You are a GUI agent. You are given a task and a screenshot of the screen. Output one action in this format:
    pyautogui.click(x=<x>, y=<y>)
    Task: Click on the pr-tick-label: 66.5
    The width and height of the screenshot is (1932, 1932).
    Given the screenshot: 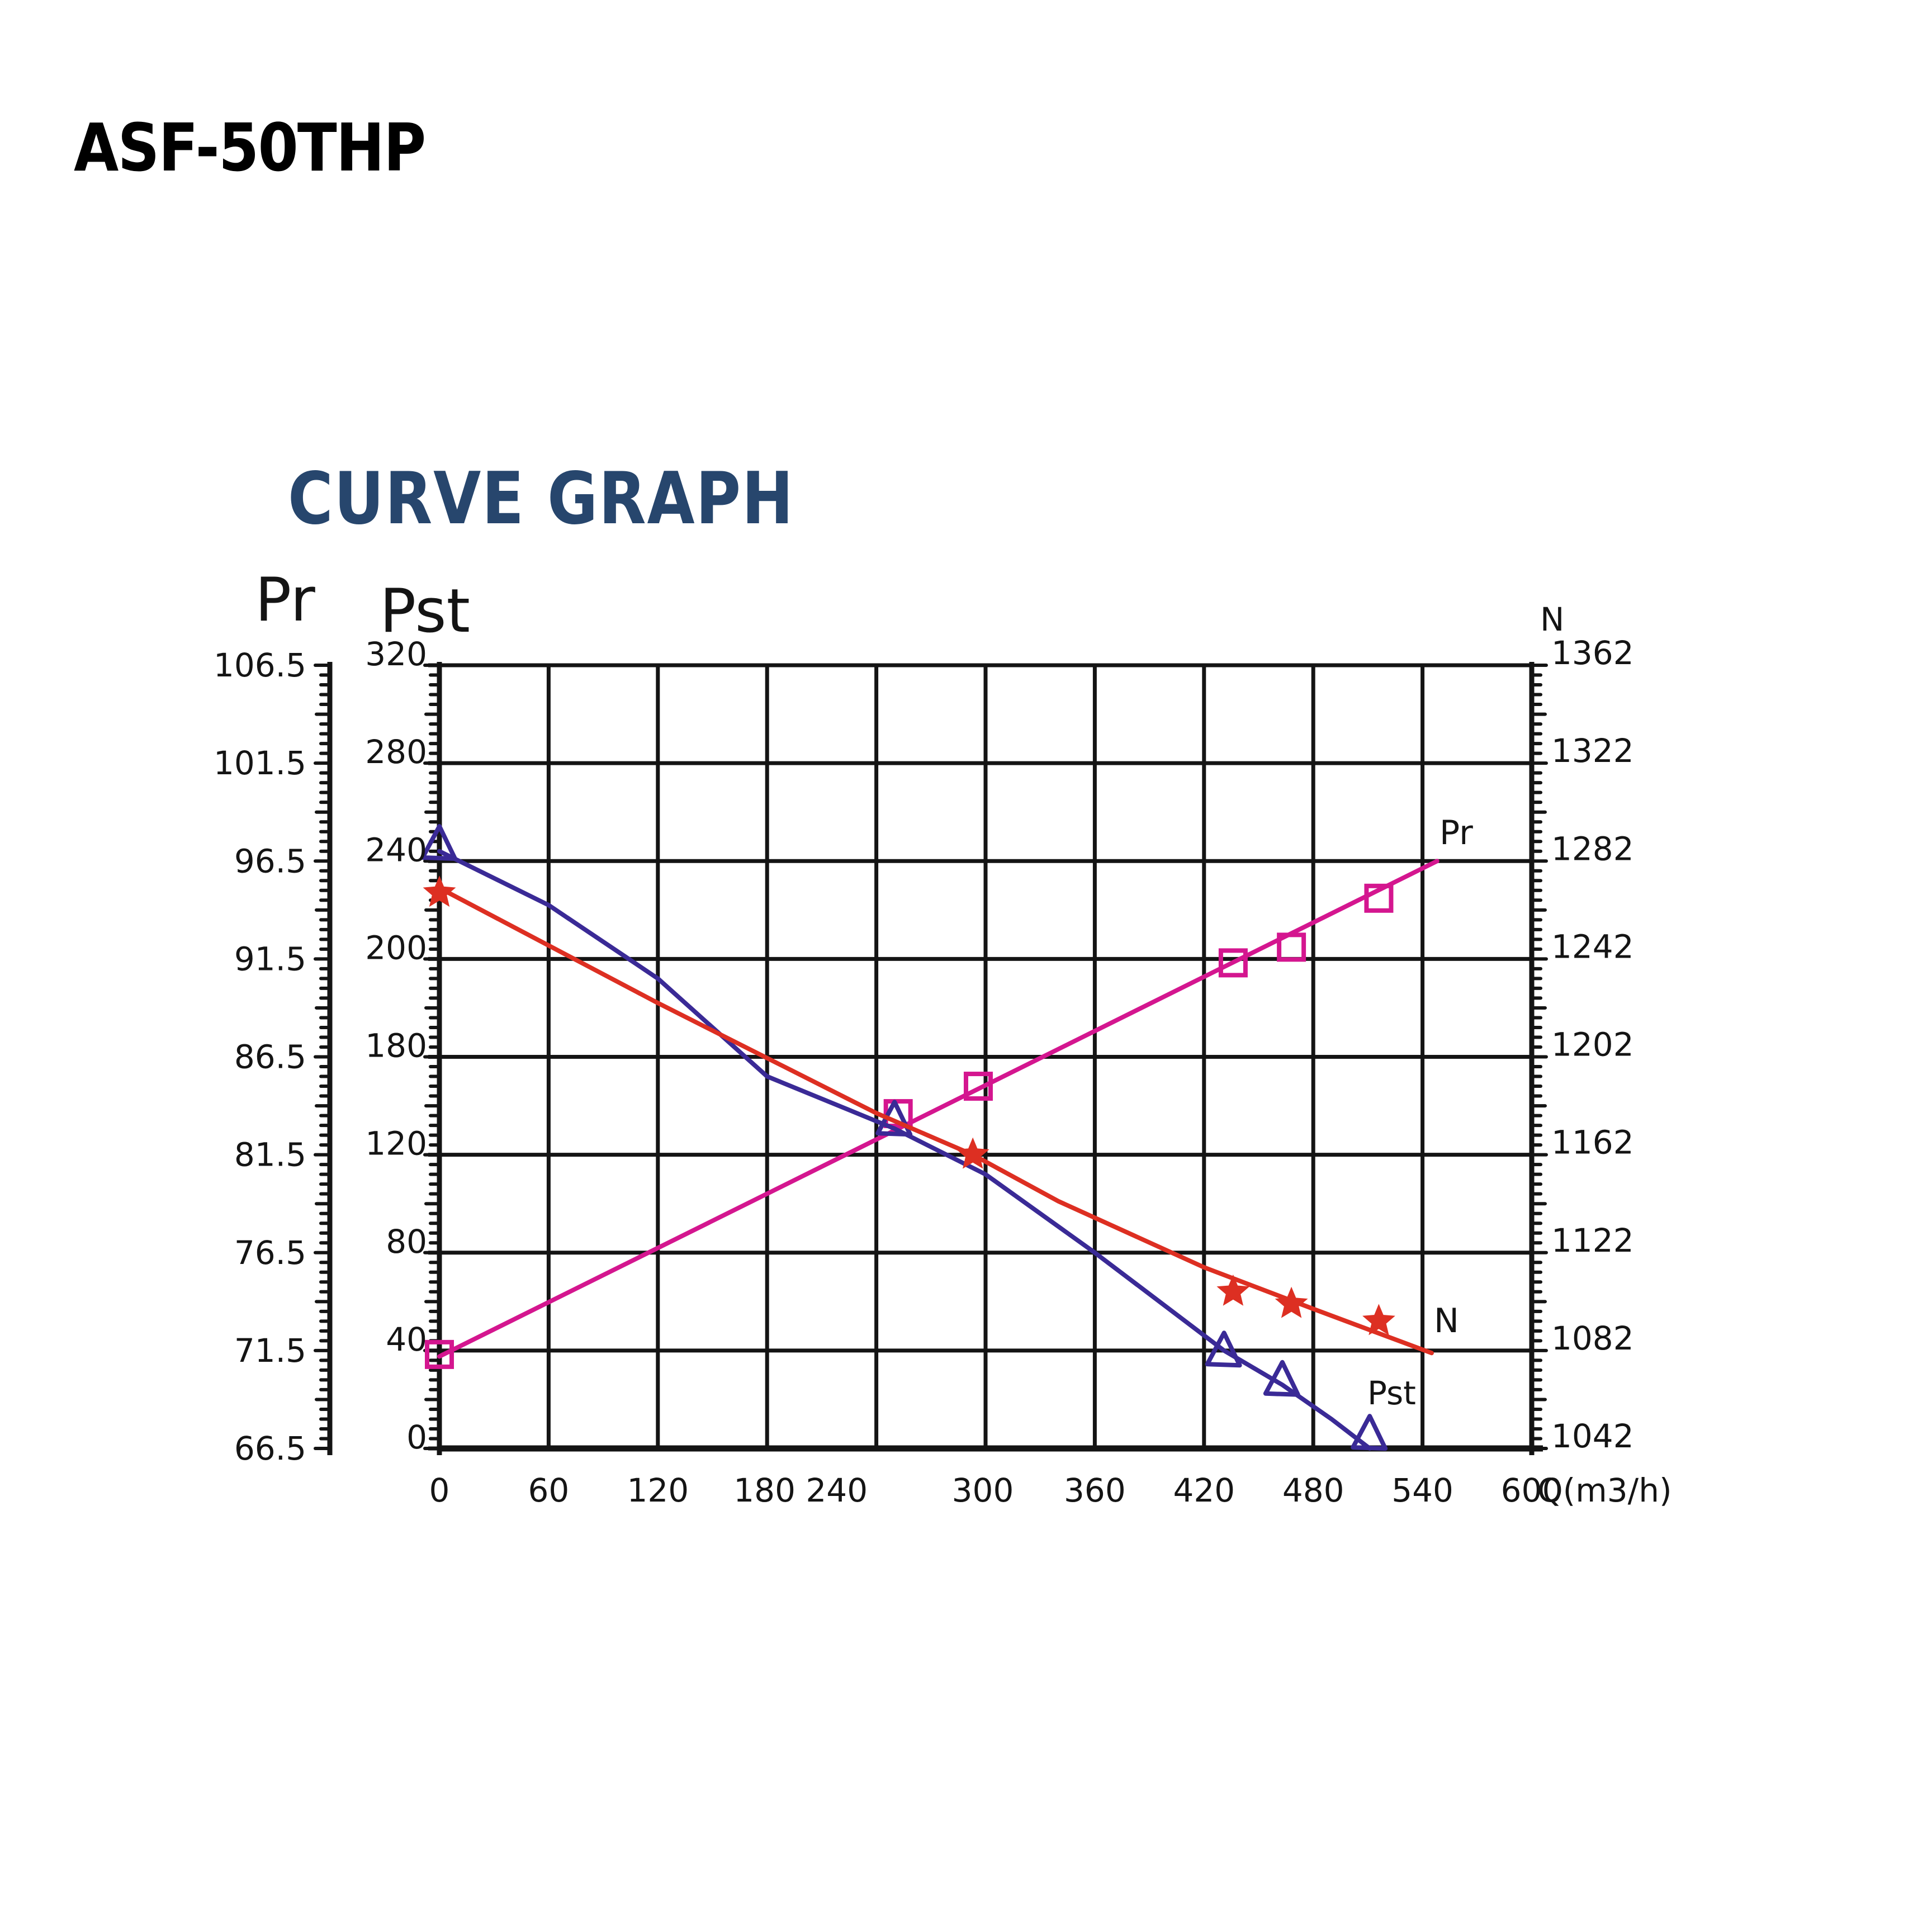 What is the action you would take?
    pyautogui.click(x=270, y=1448)
    